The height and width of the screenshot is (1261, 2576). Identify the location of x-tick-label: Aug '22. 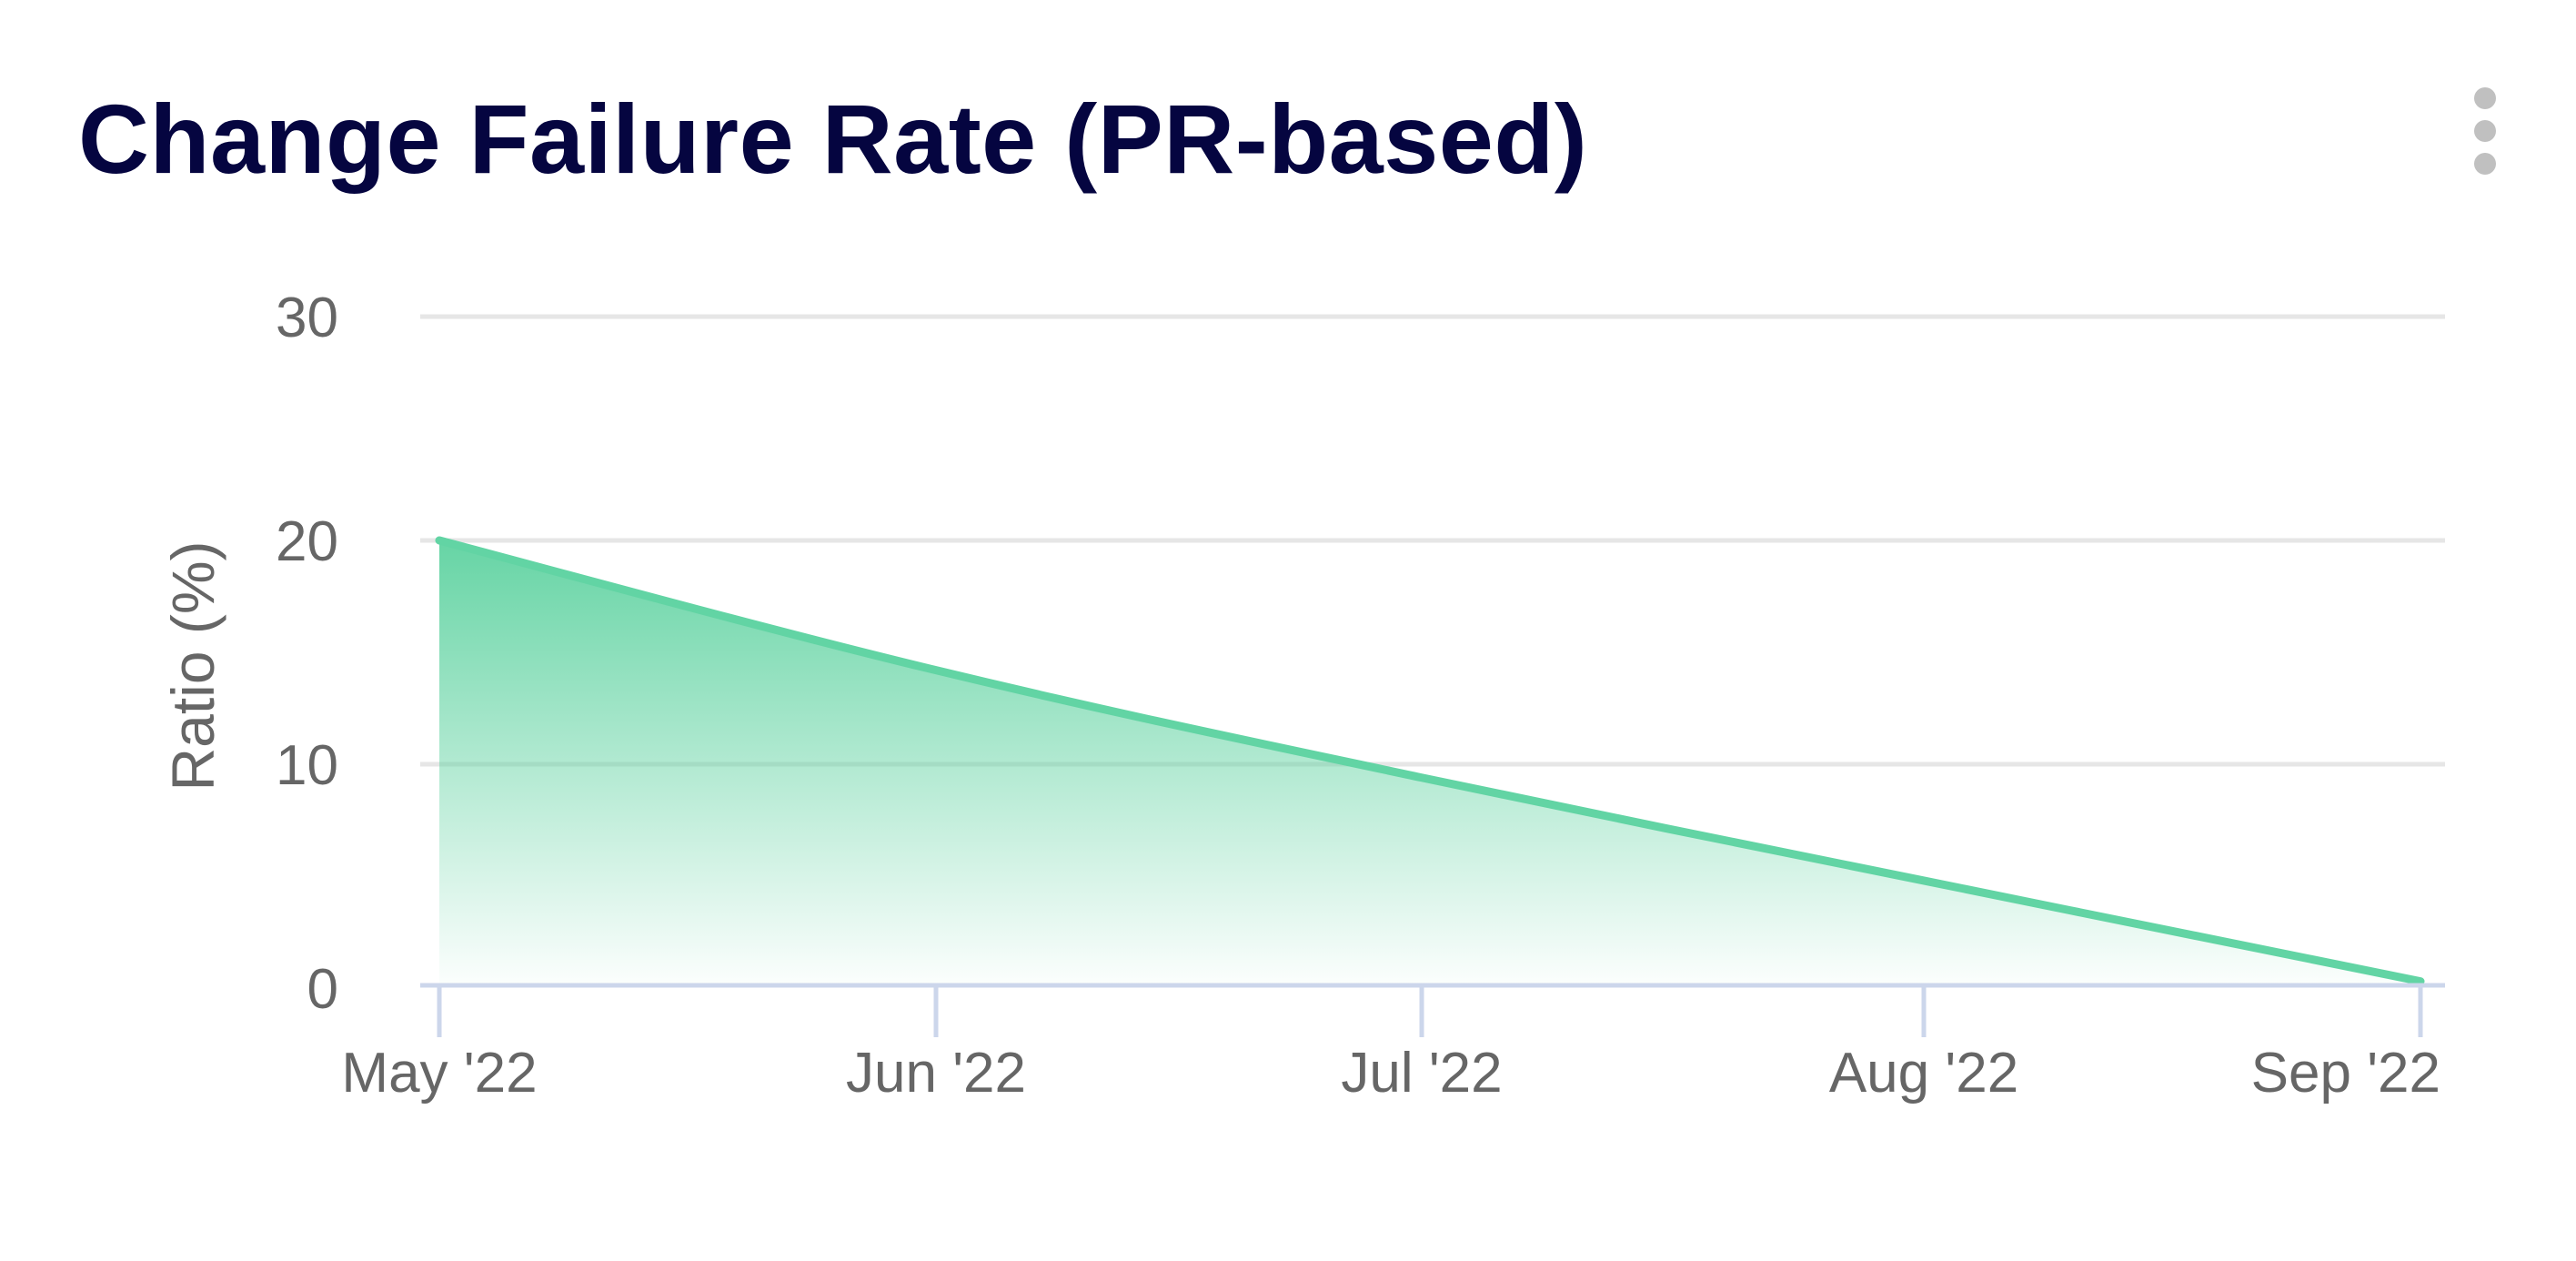
(1923, 1073).